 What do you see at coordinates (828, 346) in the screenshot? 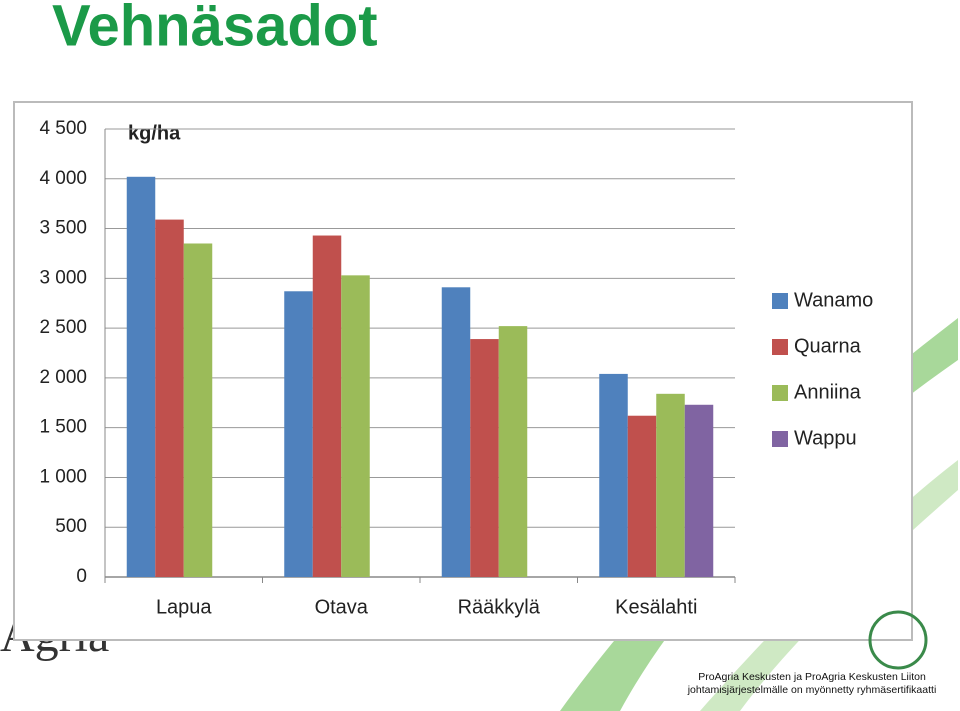
I see `legend-label: Quarna` at bounding box center [828, 346].